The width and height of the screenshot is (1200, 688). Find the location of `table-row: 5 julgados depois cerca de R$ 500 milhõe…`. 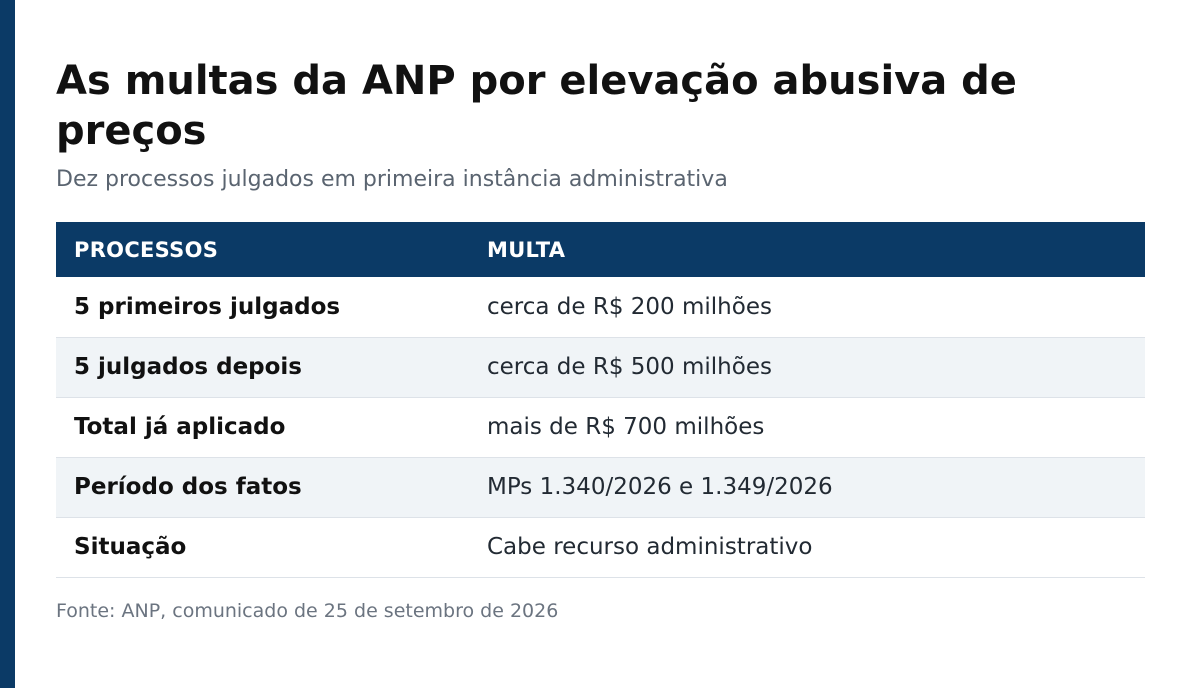

table-row: 5 julgados depois cerca de R$ 500 milhõe… is located at coordinates (600, 367).